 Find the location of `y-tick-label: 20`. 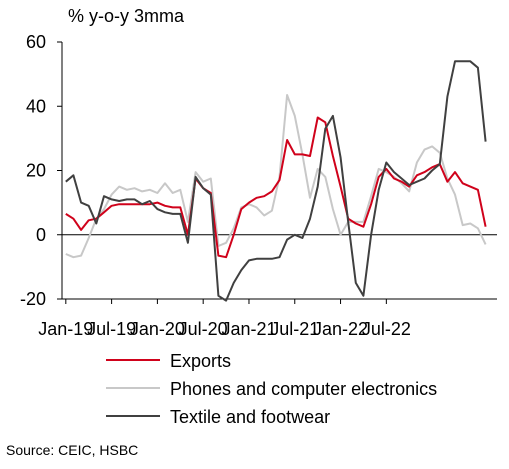

y-tick-label: 20 is located at coordinates (36, 171).